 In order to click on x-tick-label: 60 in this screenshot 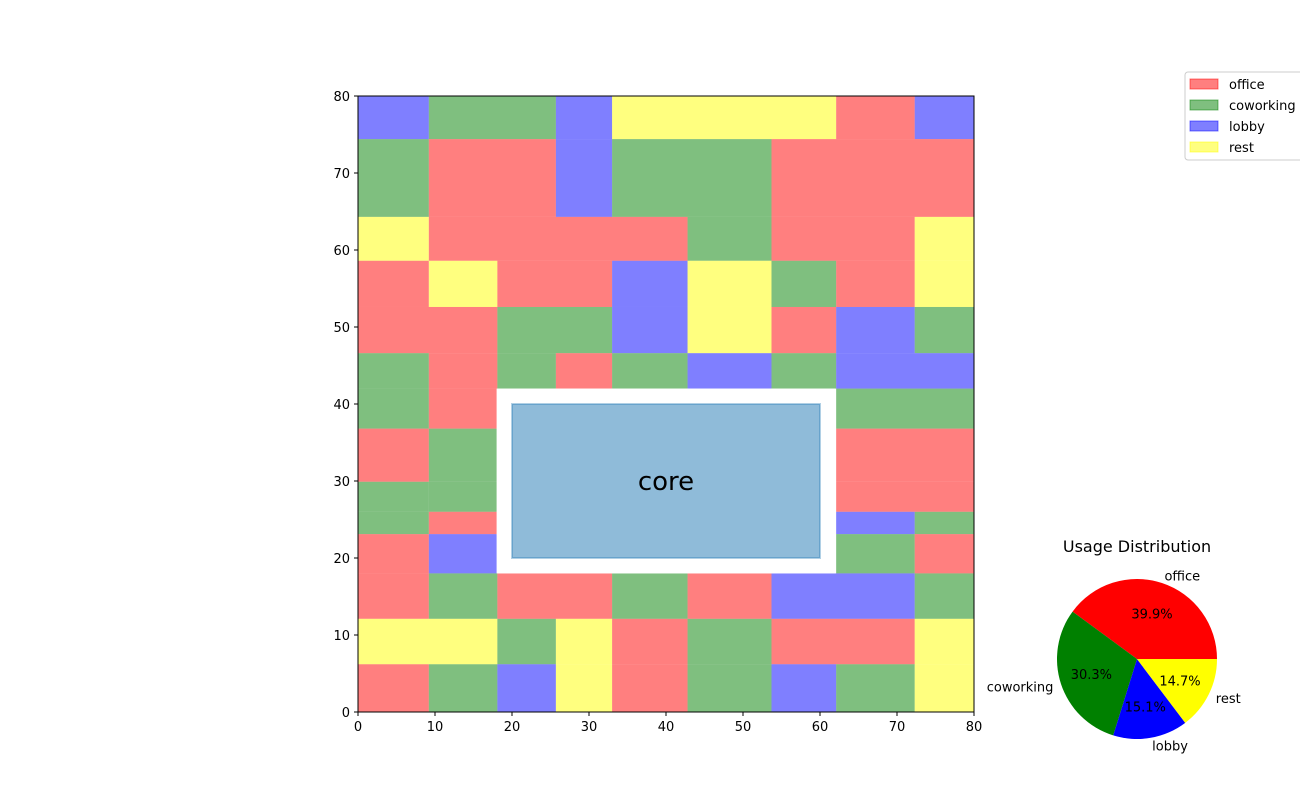, I will do `click(820, 727)`.